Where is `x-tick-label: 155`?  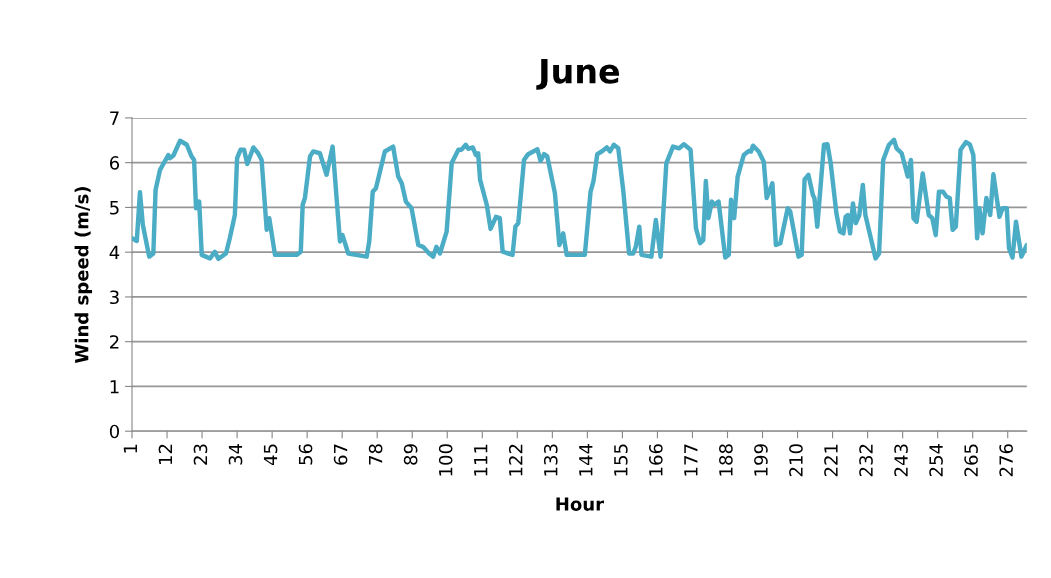
x-tick-label: 155 is located at coordinates (621, 460).